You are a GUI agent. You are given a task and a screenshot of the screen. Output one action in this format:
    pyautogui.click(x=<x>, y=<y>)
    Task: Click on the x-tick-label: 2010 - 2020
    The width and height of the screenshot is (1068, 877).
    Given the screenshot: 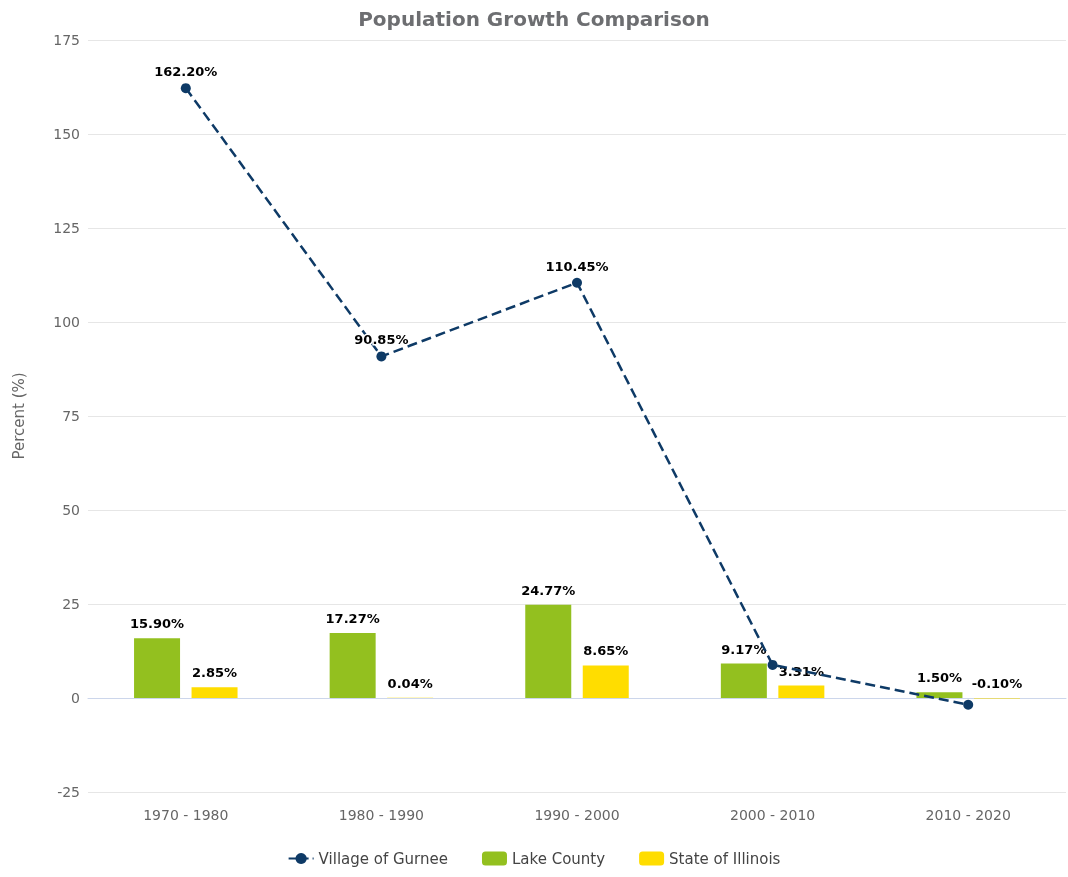 What is the action you would take?
    pyautogui.click(x=968, y=815)
    